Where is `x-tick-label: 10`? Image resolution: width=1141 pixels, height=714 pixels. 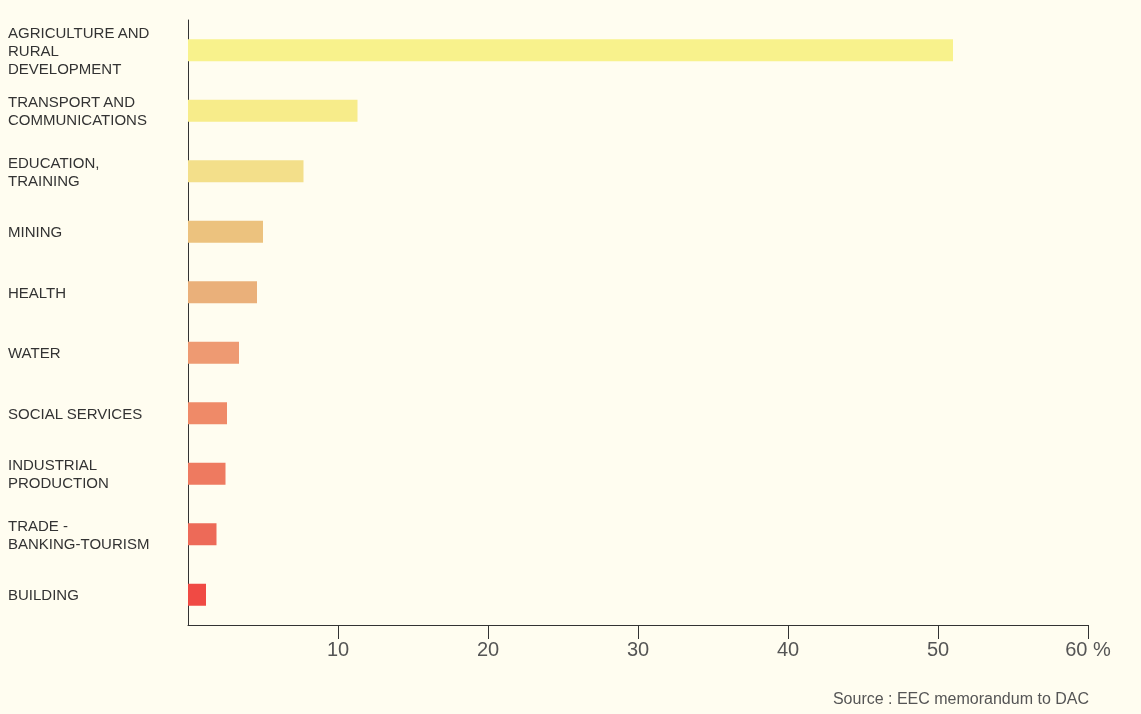
x-tick-label: 10 is located at coordinates (338, 649).